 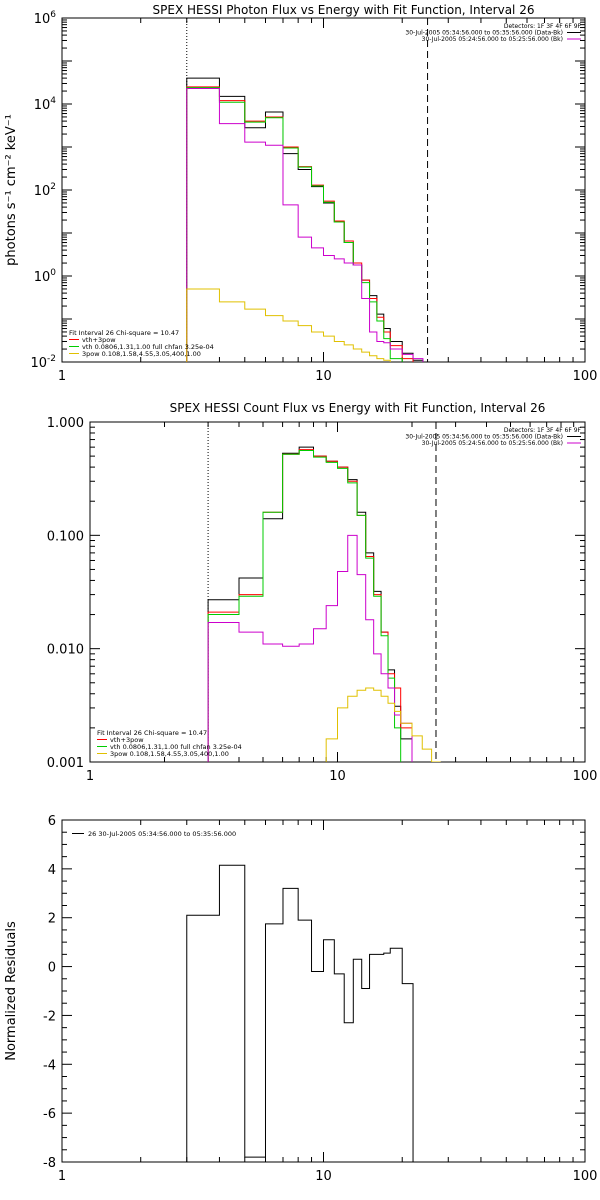 I want to click on y-tick-label: 10², so click(x=45, y=190).